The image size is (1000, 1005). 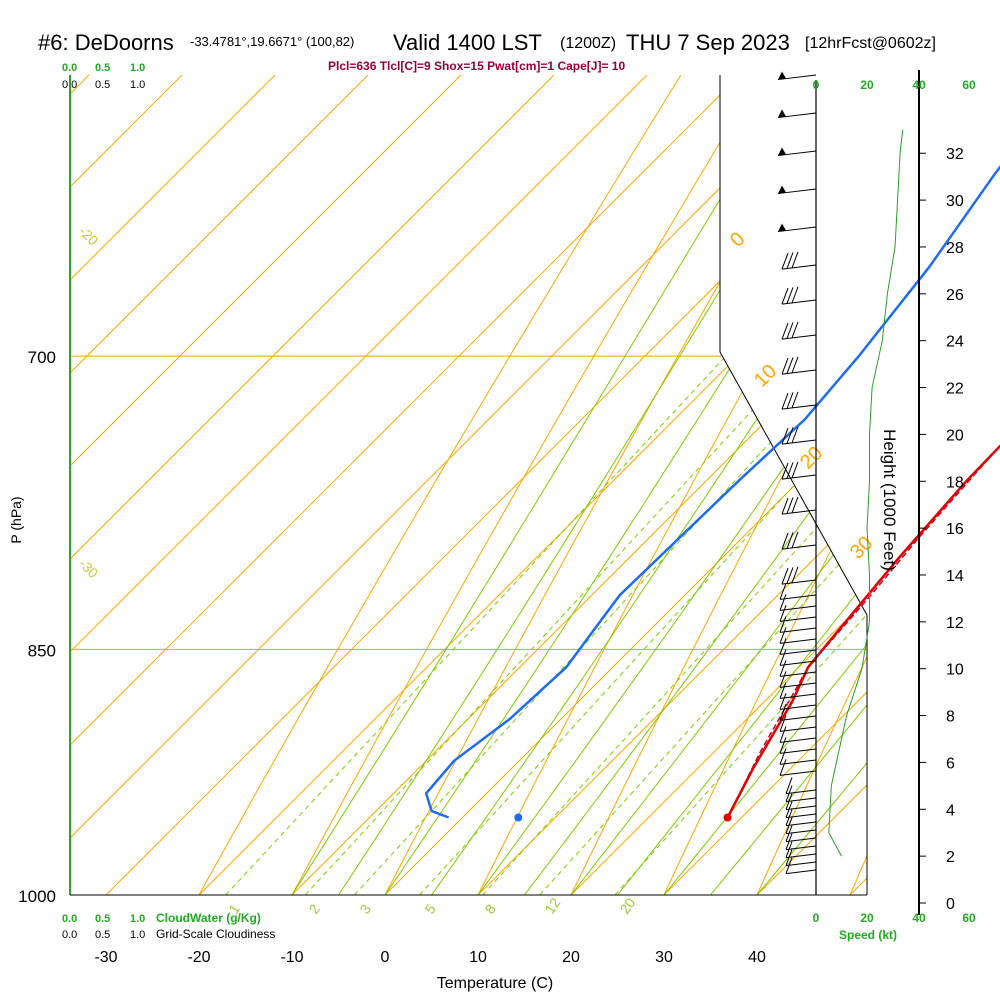 I want to click on speed-top-tick-20: 20, so click(x=867, y=85).